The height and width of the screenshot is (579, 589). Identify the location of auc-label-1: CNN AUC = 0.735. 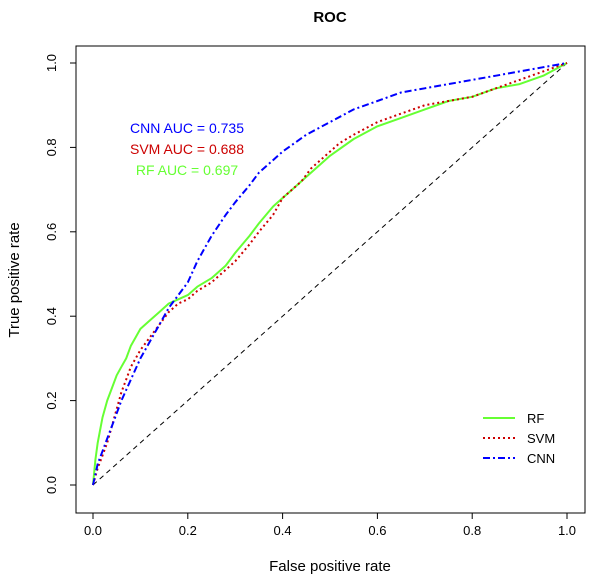
(187, 128).